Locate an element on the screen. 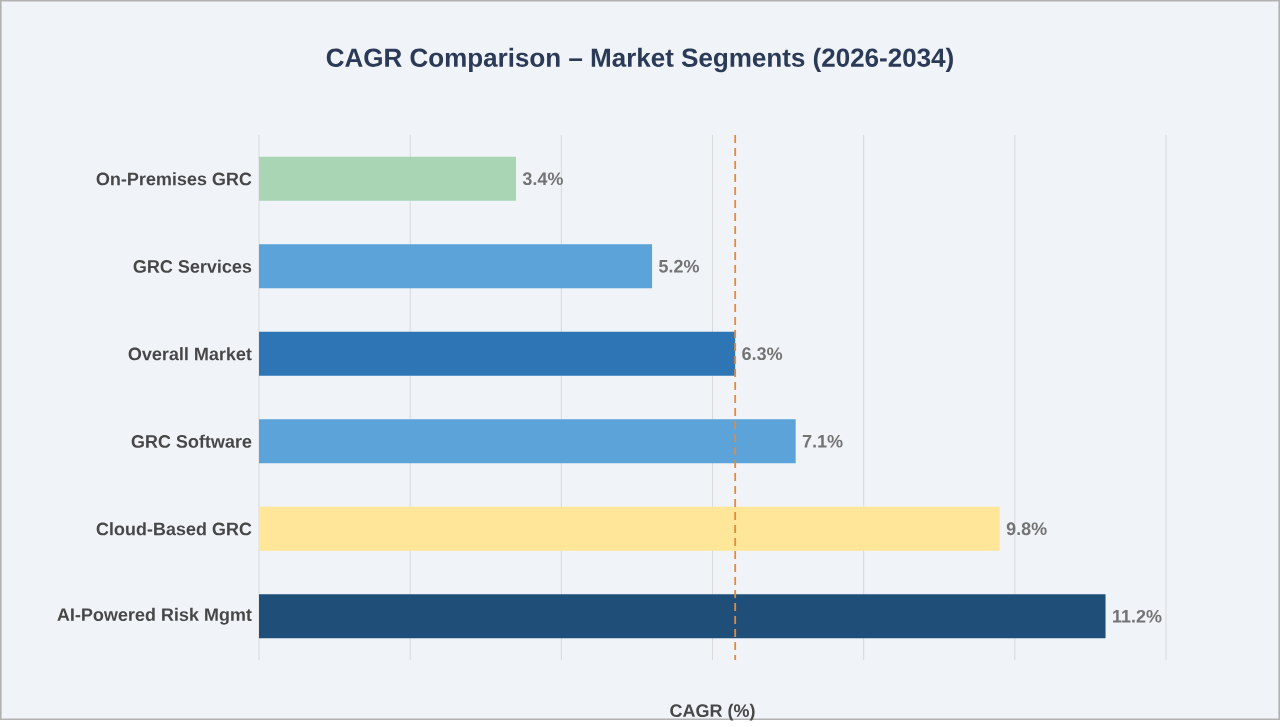 Image resolution: width=1280 pixels, height=727 pixels. data-label: 5.2% is located at coordinates (679, 266).